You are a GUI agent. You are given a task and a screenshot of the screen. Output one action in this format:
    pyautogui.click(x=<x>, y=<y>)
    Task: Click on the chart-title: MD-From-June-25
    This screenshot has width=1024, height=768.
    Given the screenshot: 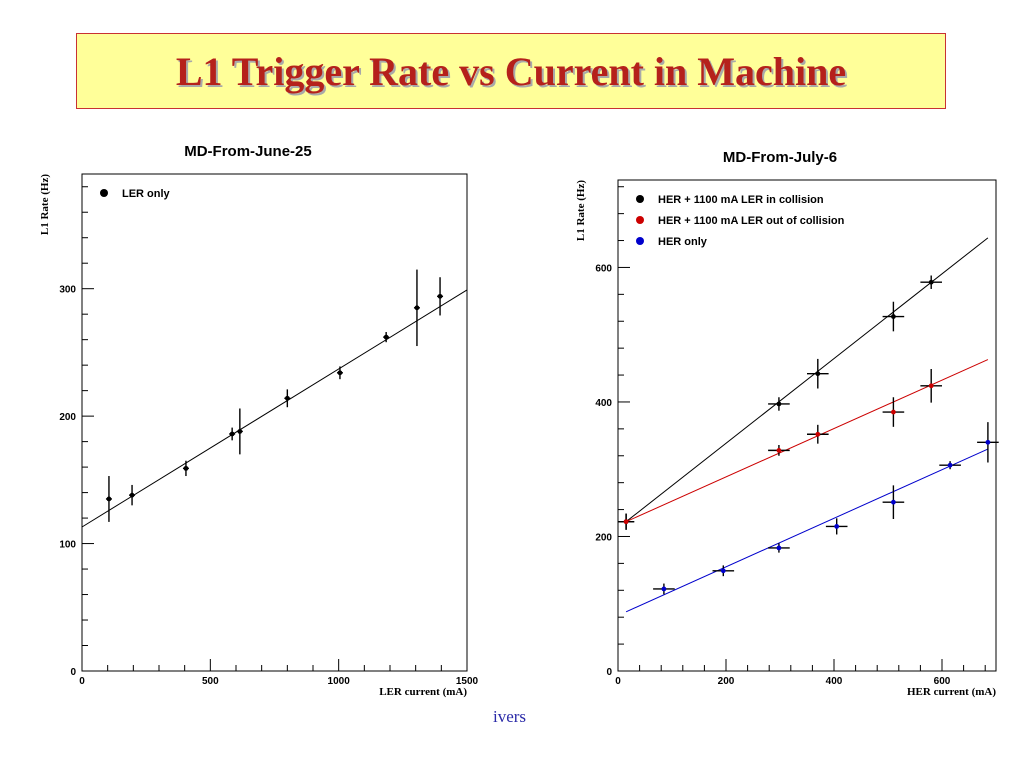 What is the action you would take?
    pyautogui.click(x=248, y=151)
    